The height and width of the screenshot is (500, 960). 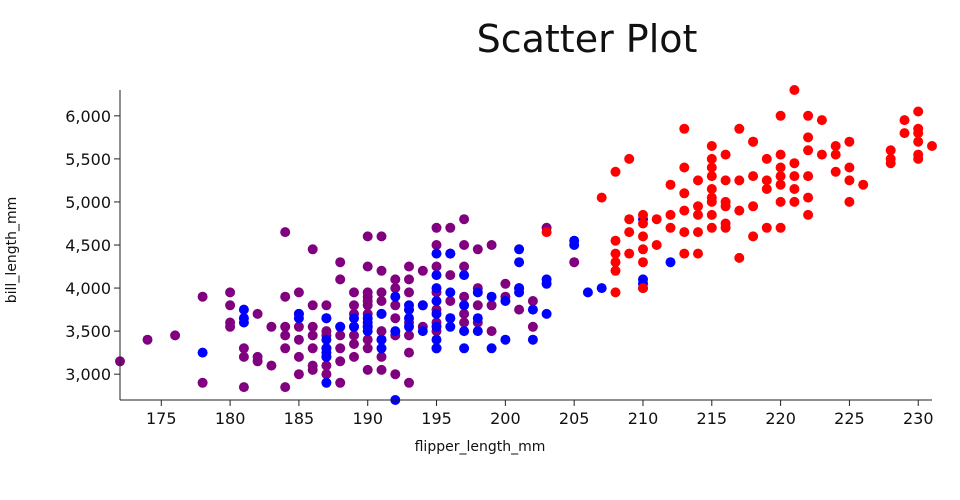 What do you see at coordinates (88, 245) in the screenshot?
I see `y-tick-label: 4,500` at bounding box center [88, 245].